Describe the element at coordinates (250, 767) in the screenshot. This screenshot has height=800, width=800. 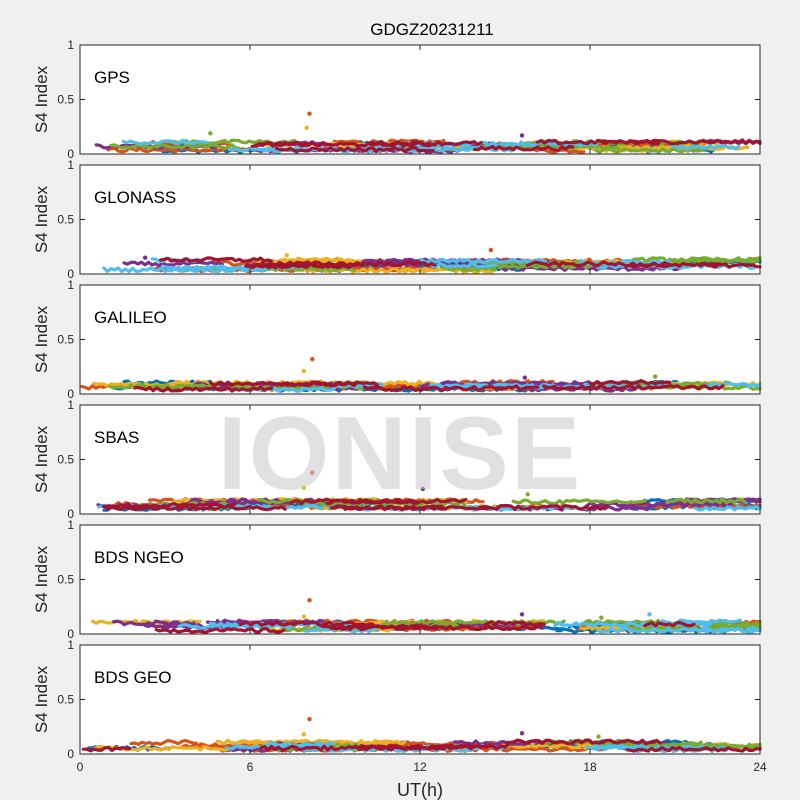
I see `x-tick-label: 6` at that location.